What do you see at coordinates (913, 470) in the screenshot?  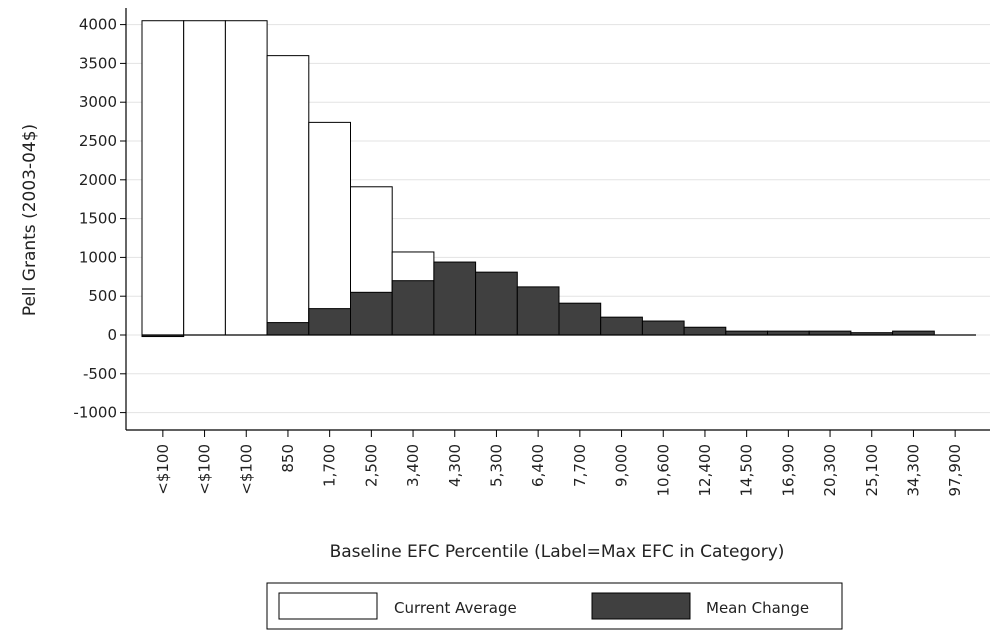 I see `x-tick-label: 34,300` at bounding box center [913, 470].